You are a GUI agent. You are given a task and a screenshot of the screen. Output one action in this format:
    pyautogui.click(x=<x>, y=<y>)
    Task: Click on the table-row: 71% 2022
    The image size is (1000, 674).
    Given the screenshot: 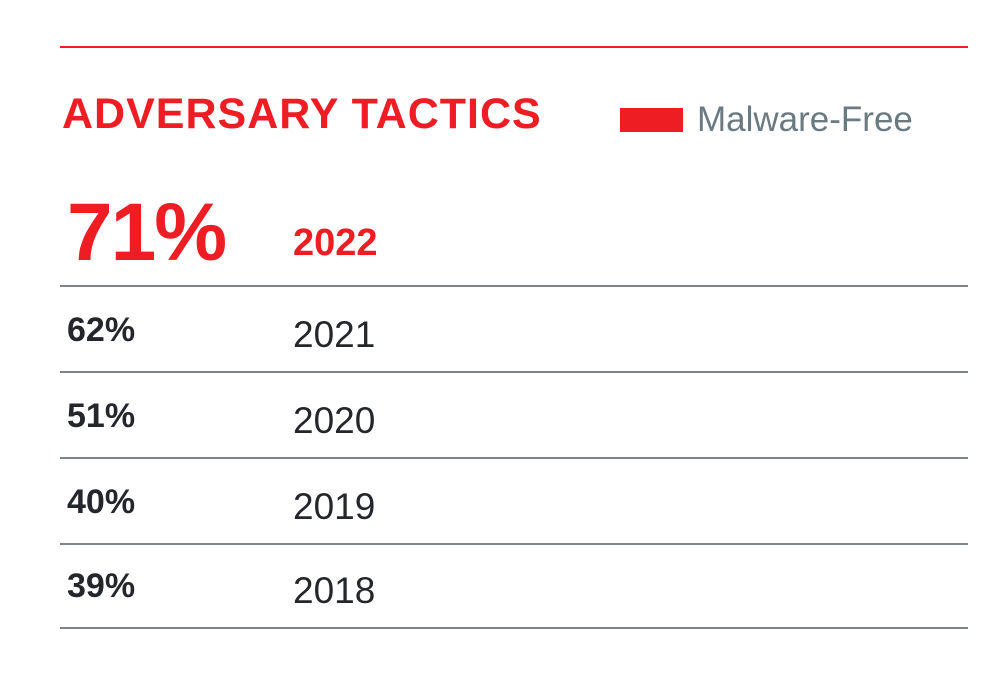 What is the action you would take?
    pyautogui.click(x=514, y=236)
    